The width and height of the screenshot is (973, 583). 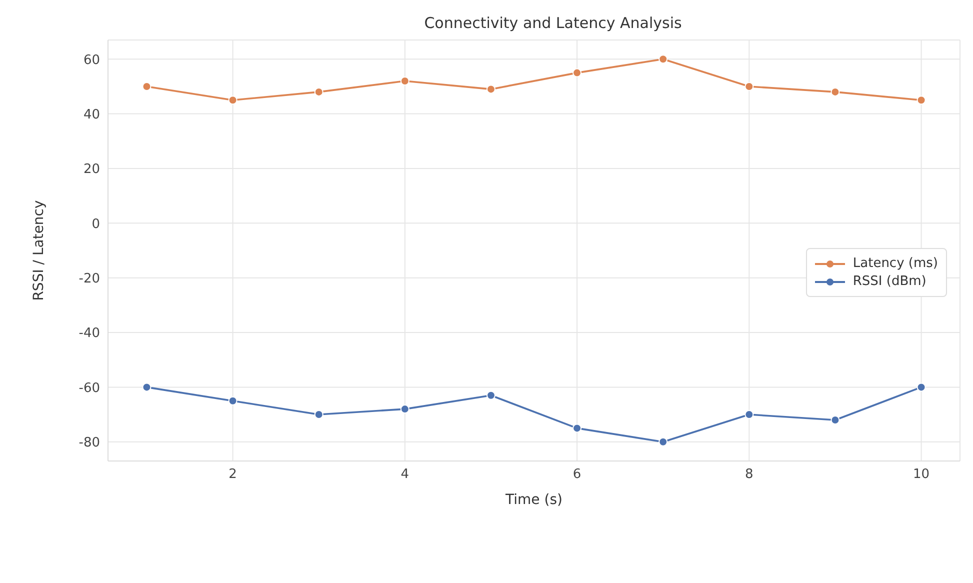 What do you see at coordinates (921, 474) in the screenshot?
I see `x-tick-label: 10` at bounding box center [921, 474].